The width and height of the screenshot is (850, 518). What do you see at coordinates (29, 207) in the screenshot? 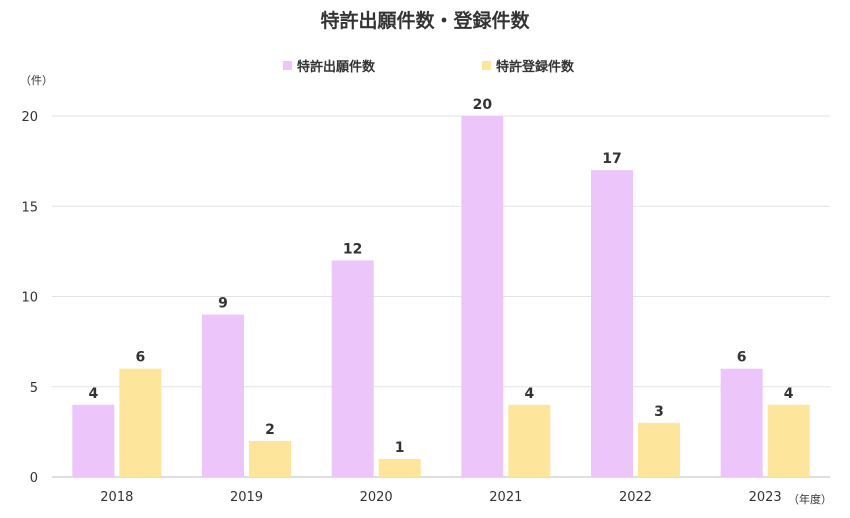
I see `y-tick-label: 15` at bounding box center [29, 207].